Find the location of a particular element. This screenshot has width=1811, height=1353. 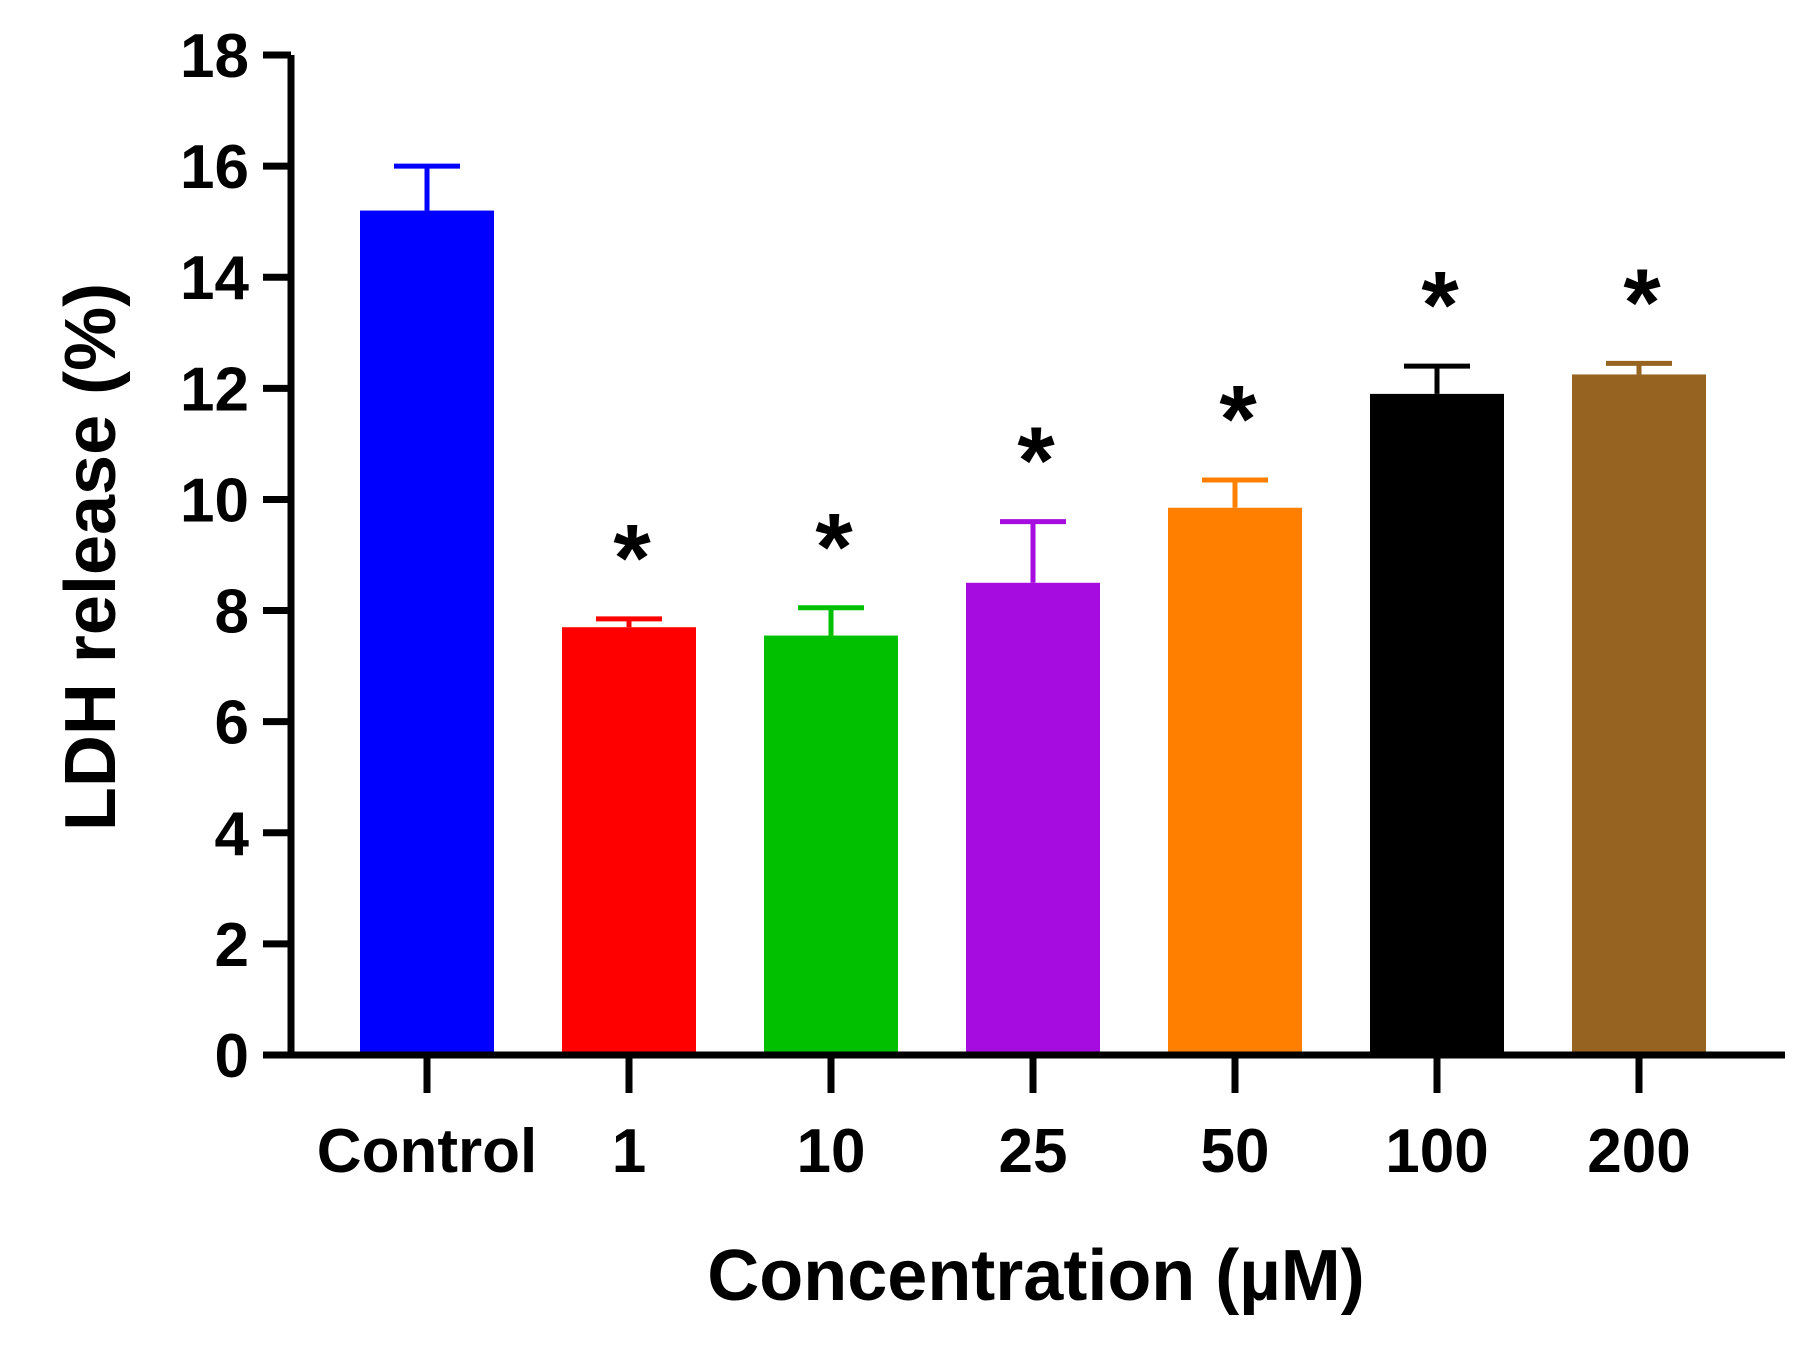

x-axis-title: Concentration (µM) is located at coordinates (1035, 1276).